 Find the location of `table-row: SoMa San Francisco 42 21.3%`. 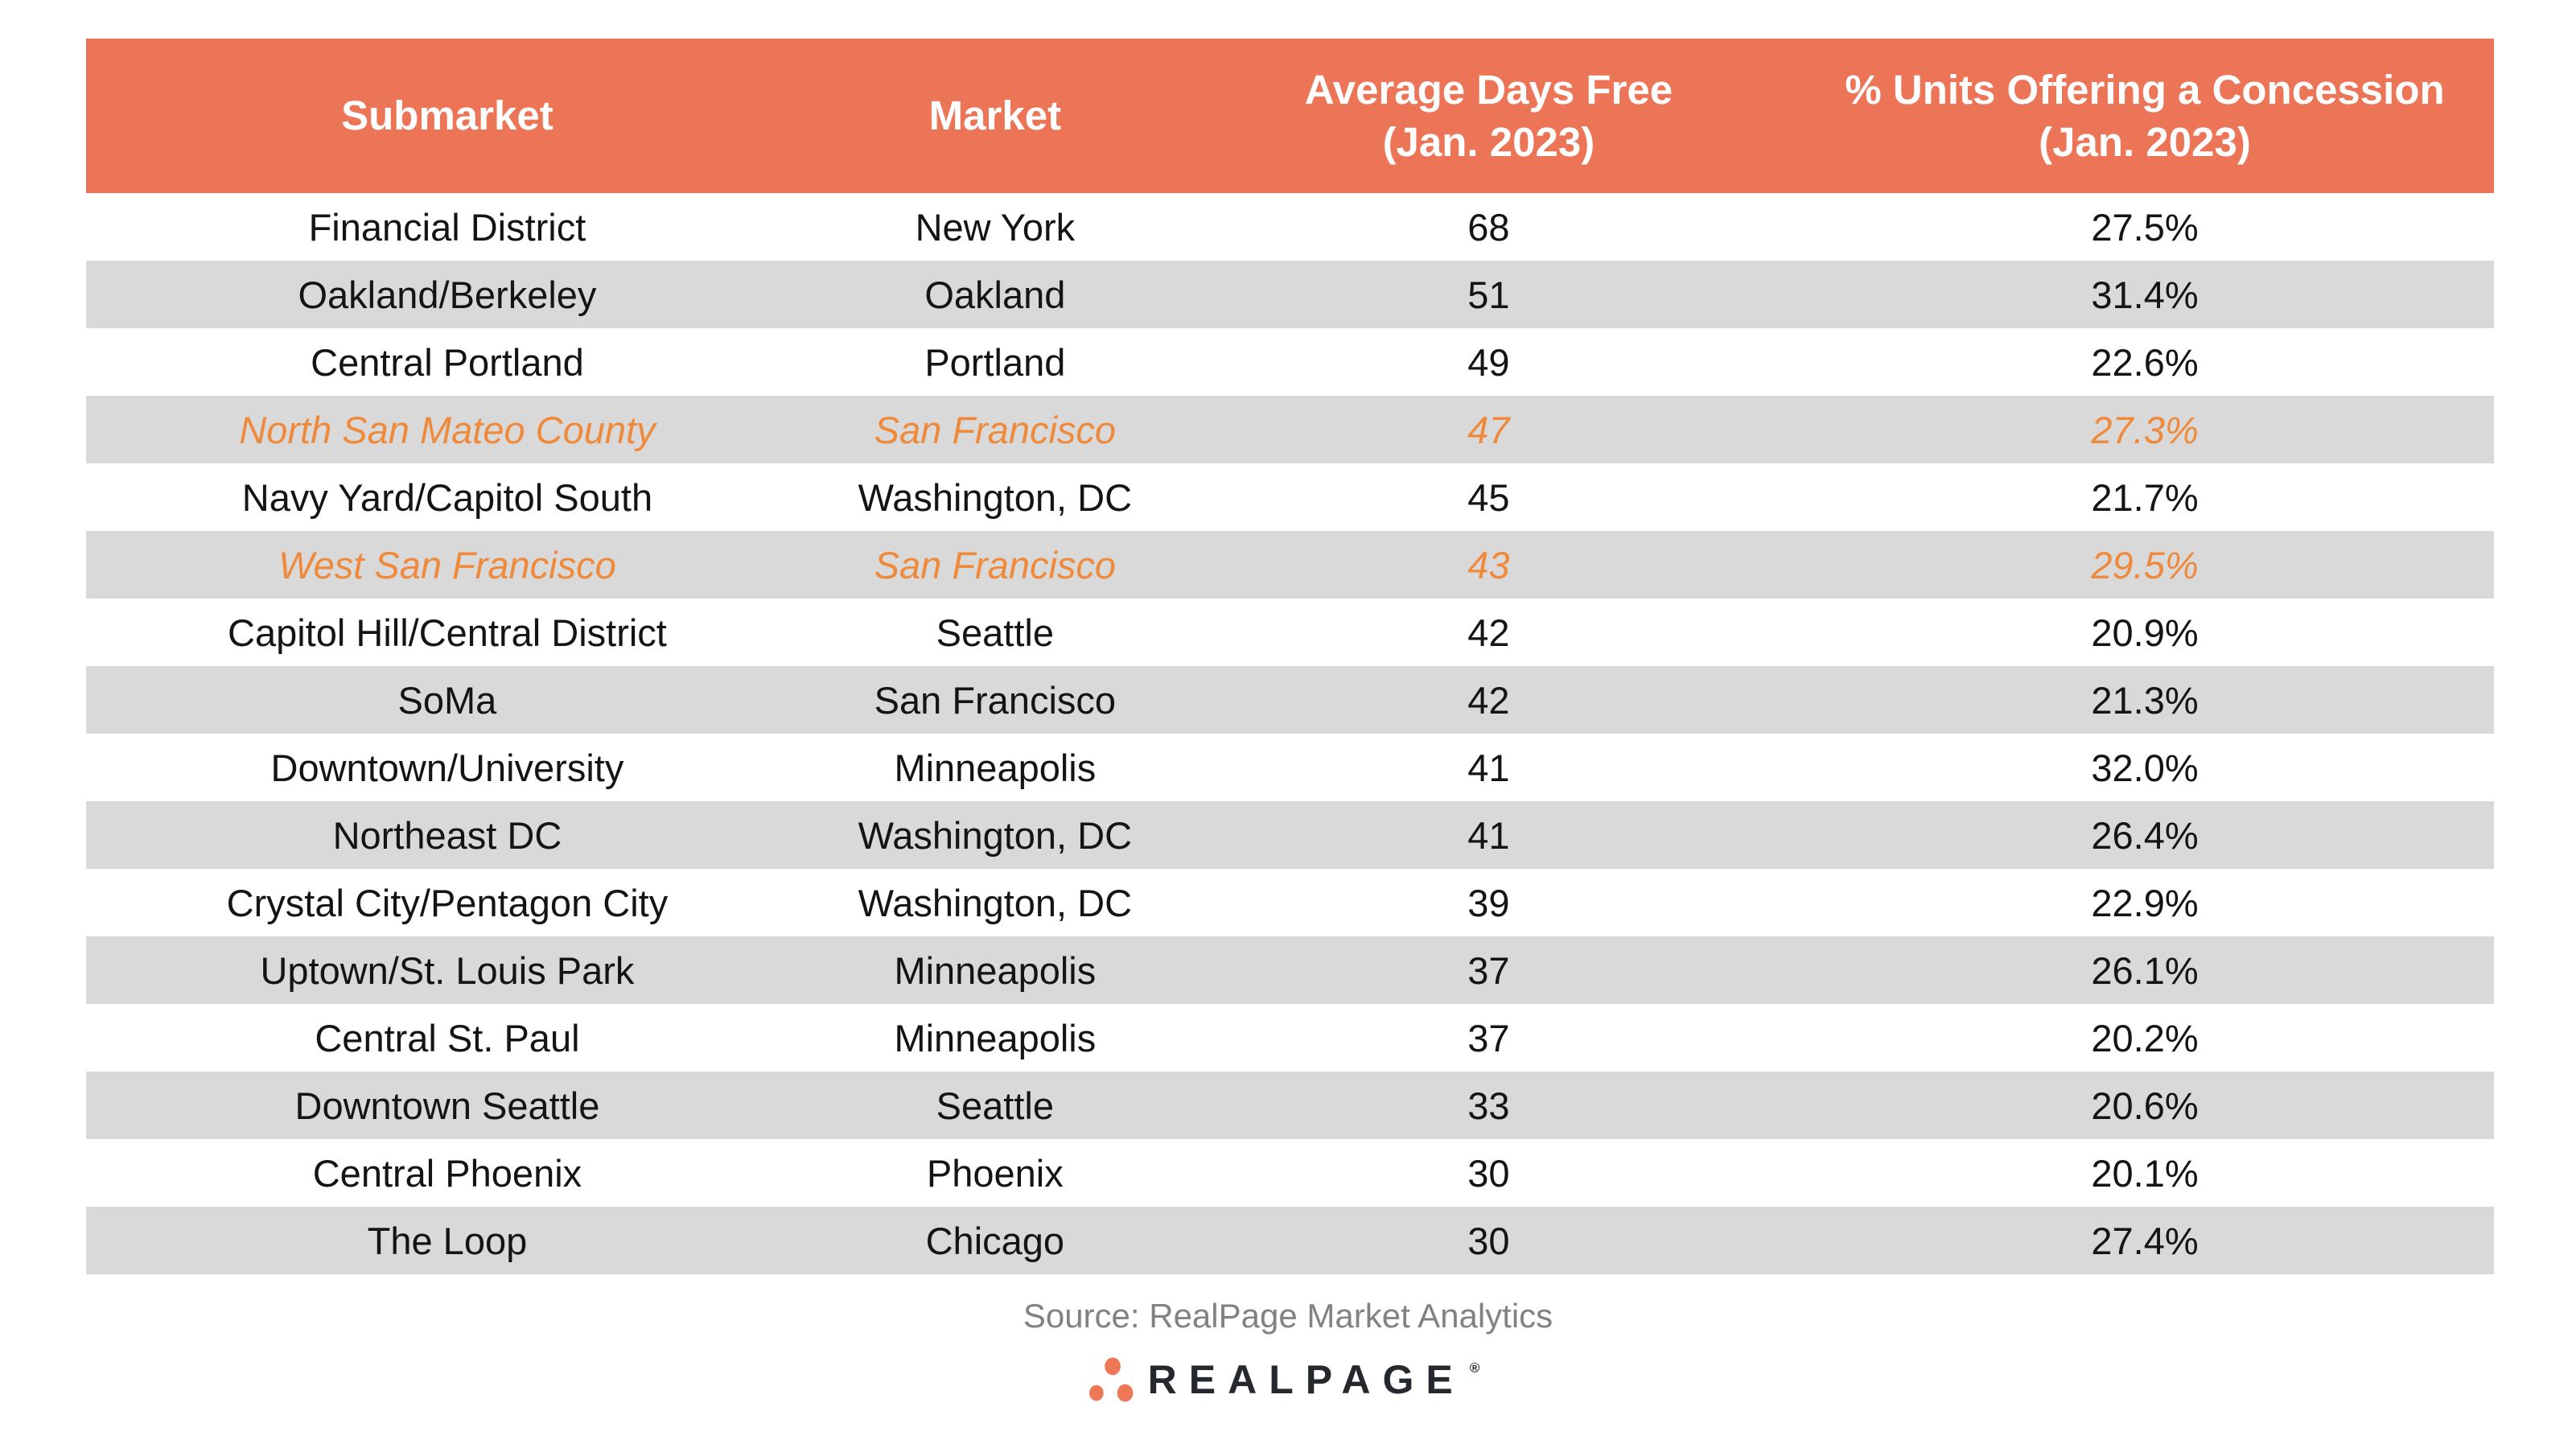

table-row: SoMa San Francisco 42 21.3% is located at coordinates (1290, 700).